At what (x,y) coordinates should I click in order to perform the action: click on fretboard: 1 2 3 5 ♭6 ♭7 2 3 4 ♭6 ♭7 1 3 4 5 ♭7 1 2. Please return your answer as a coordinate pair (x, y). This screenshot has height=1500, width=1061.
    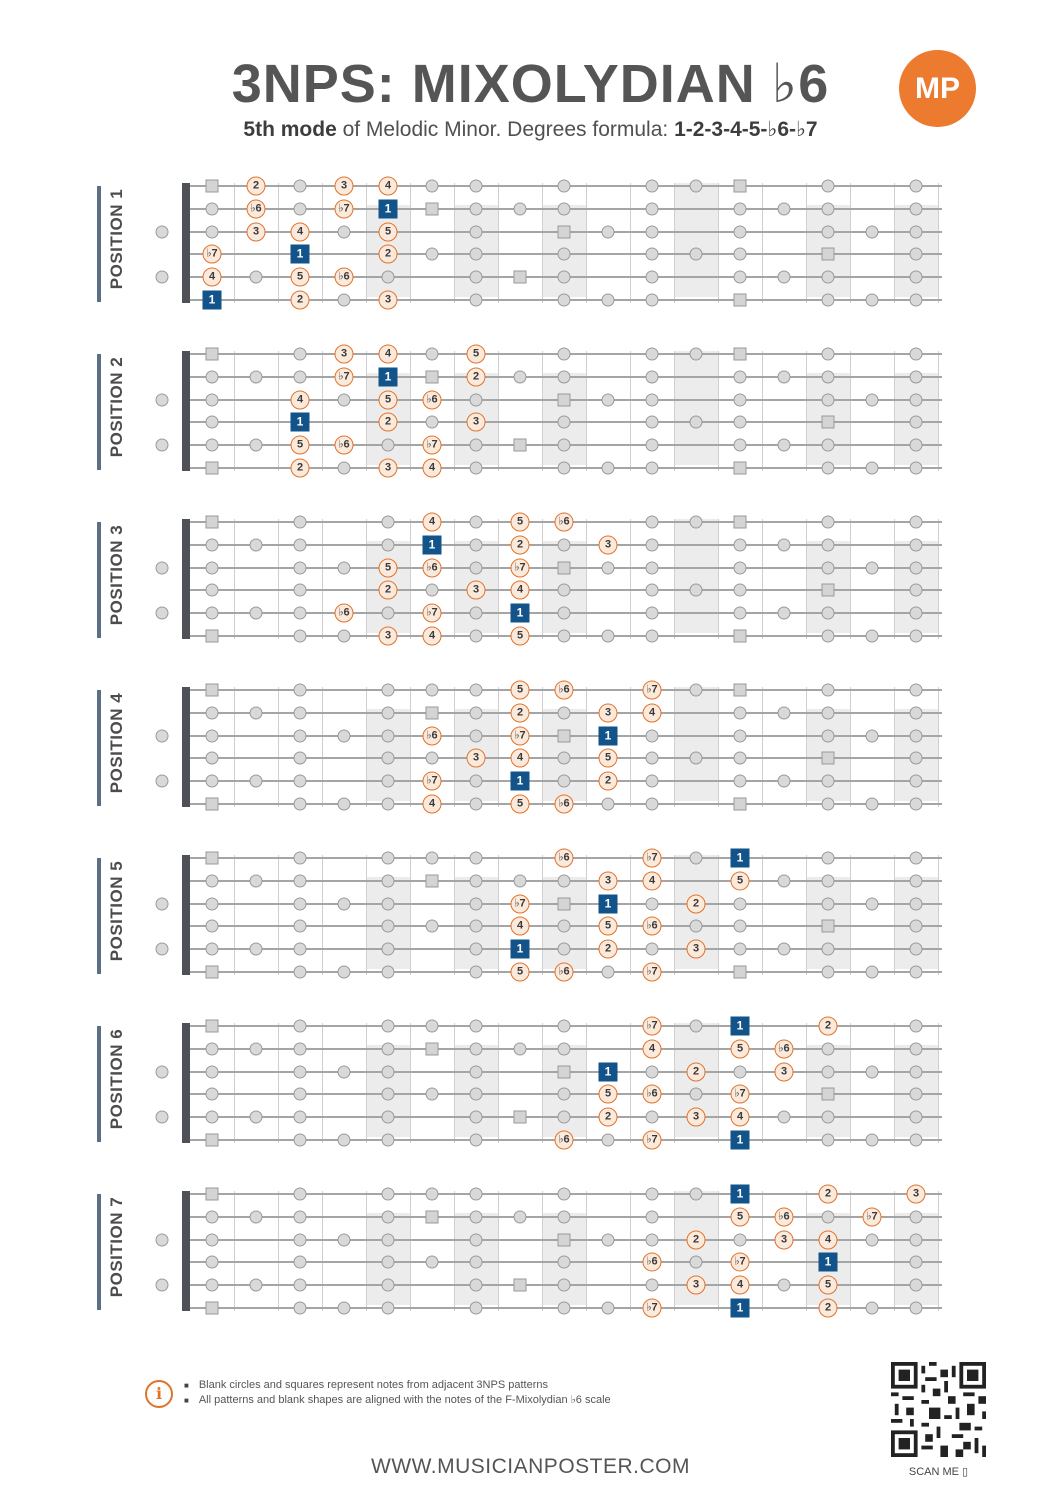
    Looking at the image, I should click on (562, 1251).